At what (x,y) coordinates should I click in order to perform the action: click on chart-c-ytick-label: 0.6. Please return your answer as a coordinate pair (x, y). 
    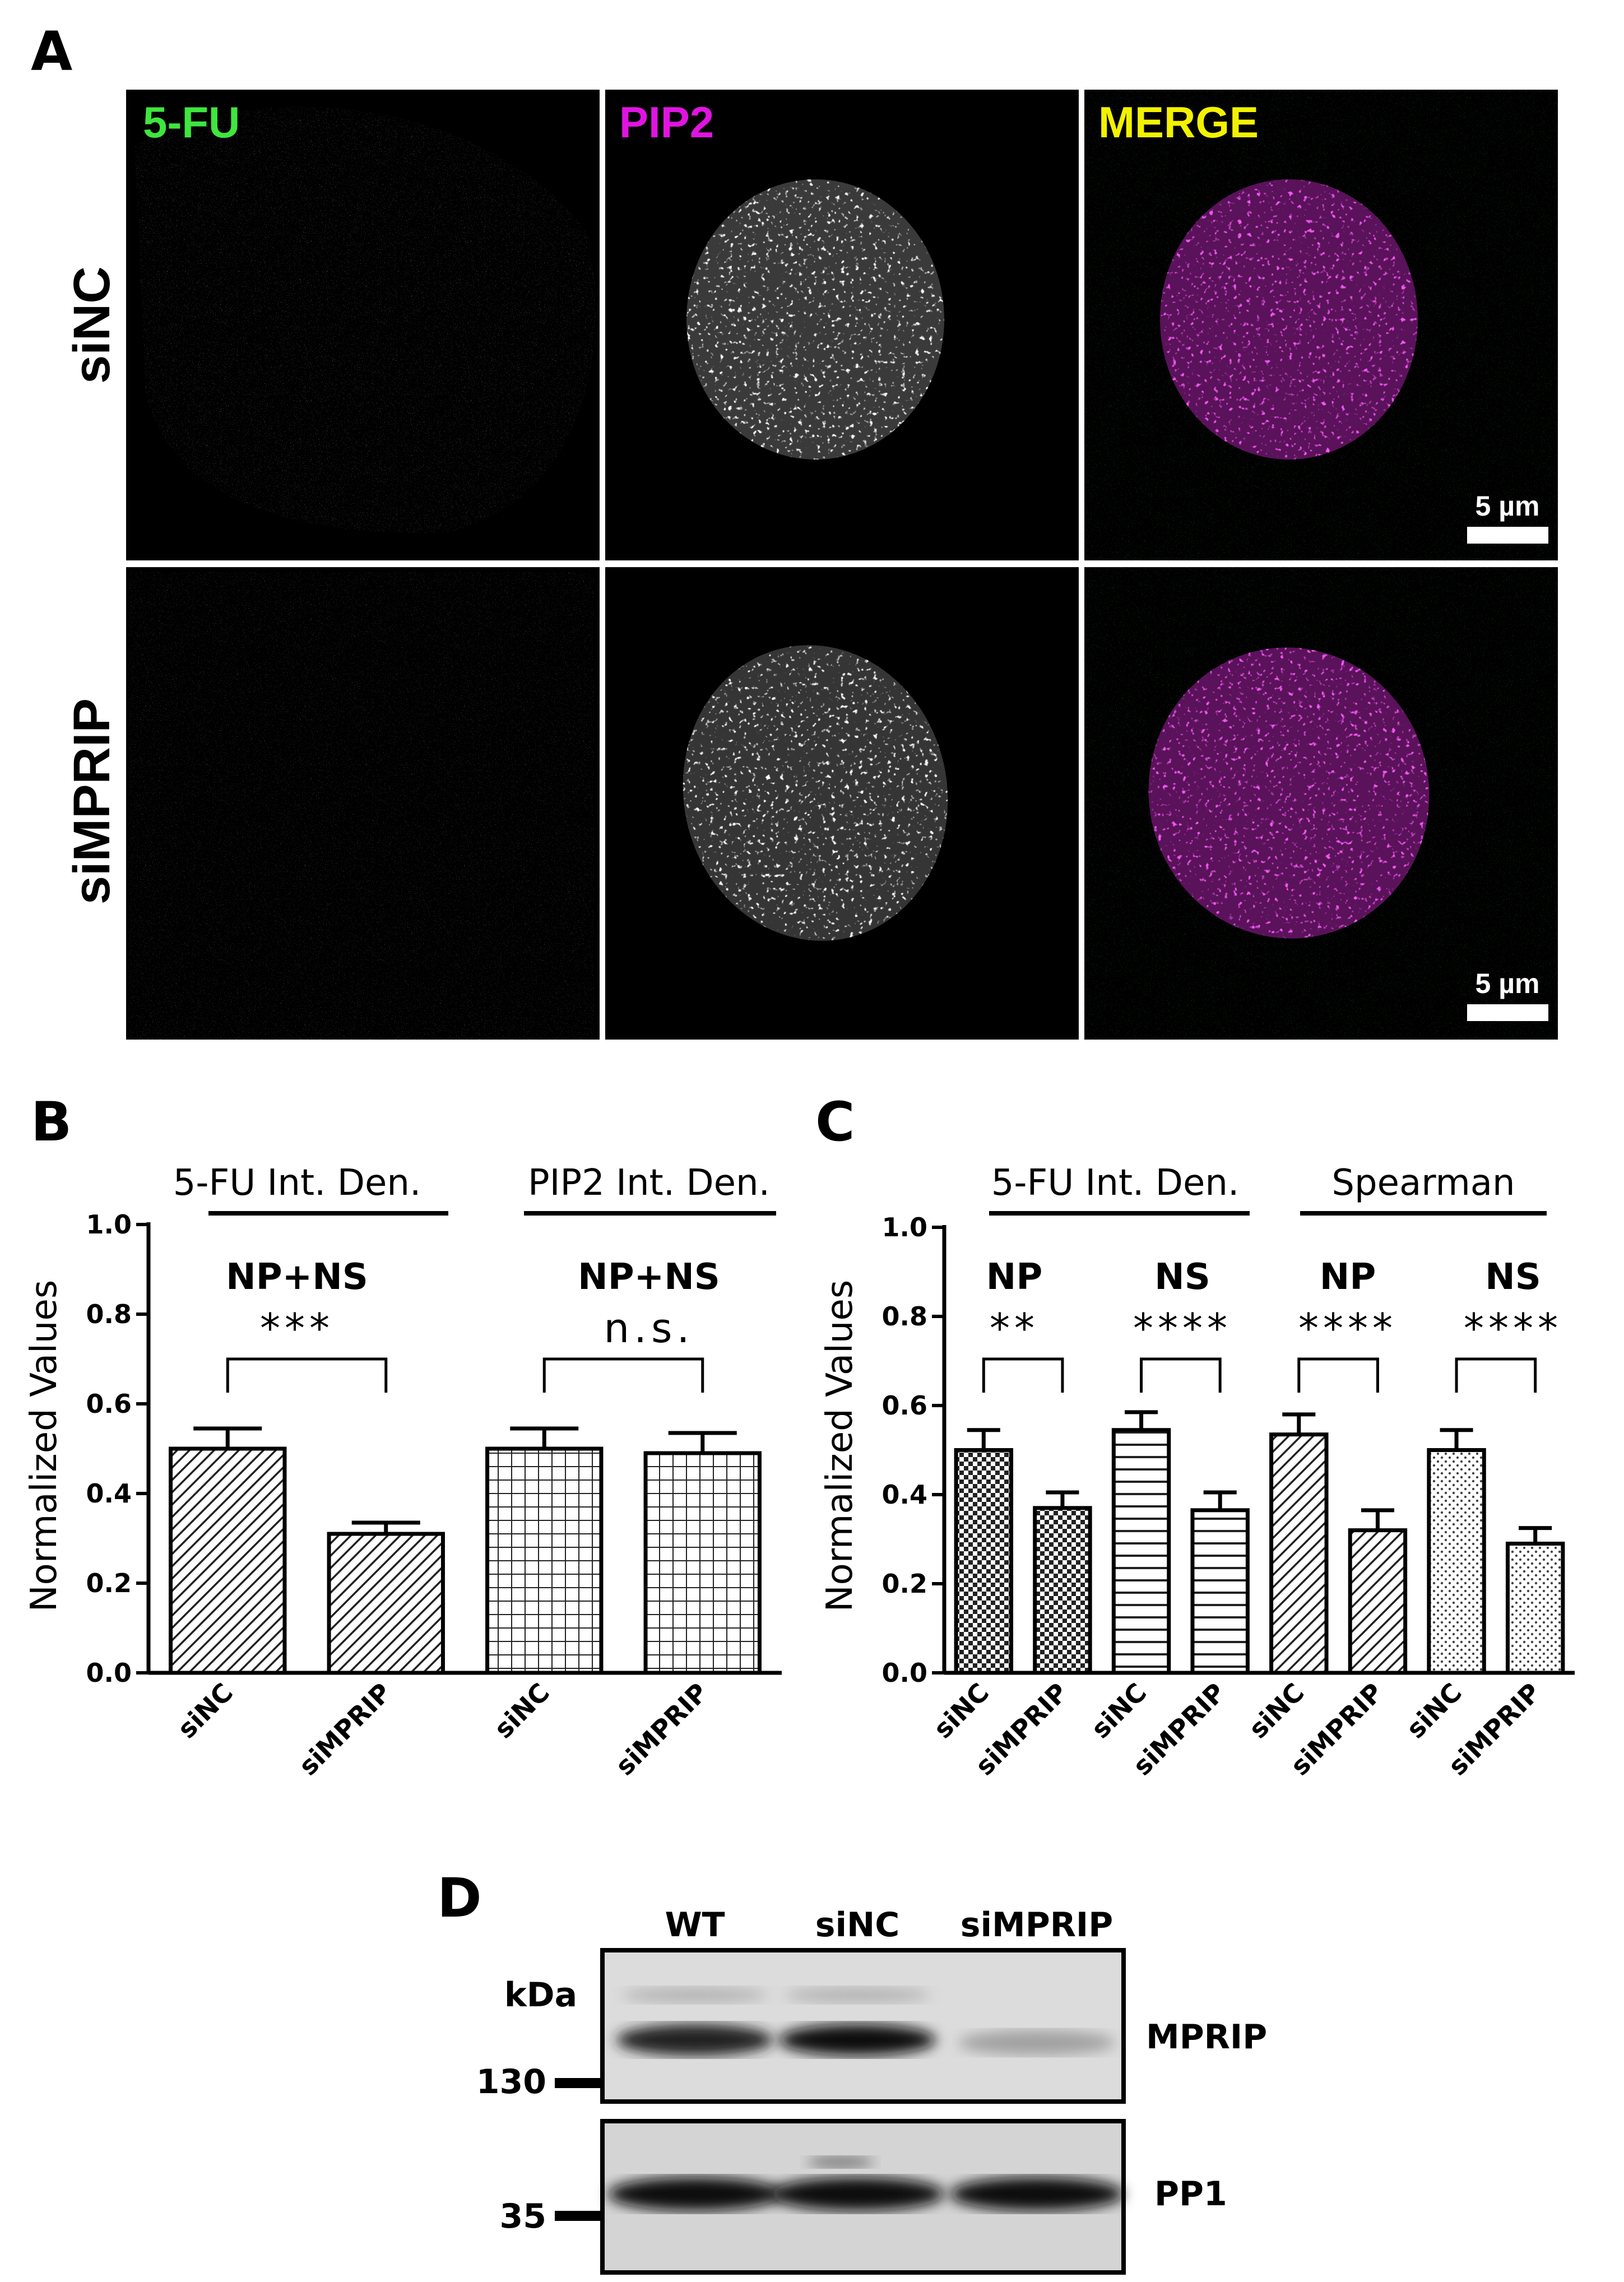
    Looking at the image, I should click on (905, 1405).